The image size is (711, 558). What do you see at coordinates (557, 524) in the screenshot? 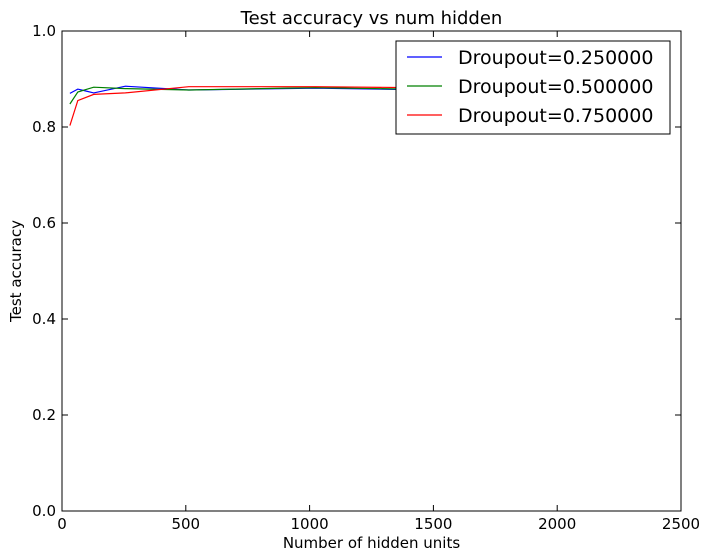
I see `x-tick-label: 2000` at bounding box center [557, 524].